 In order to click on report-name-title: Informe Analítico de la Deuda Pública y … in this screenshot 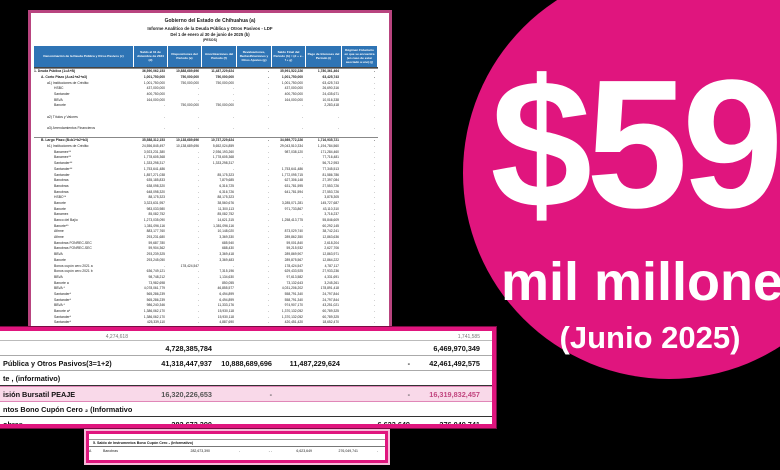, I will do `click(210, 28)`.